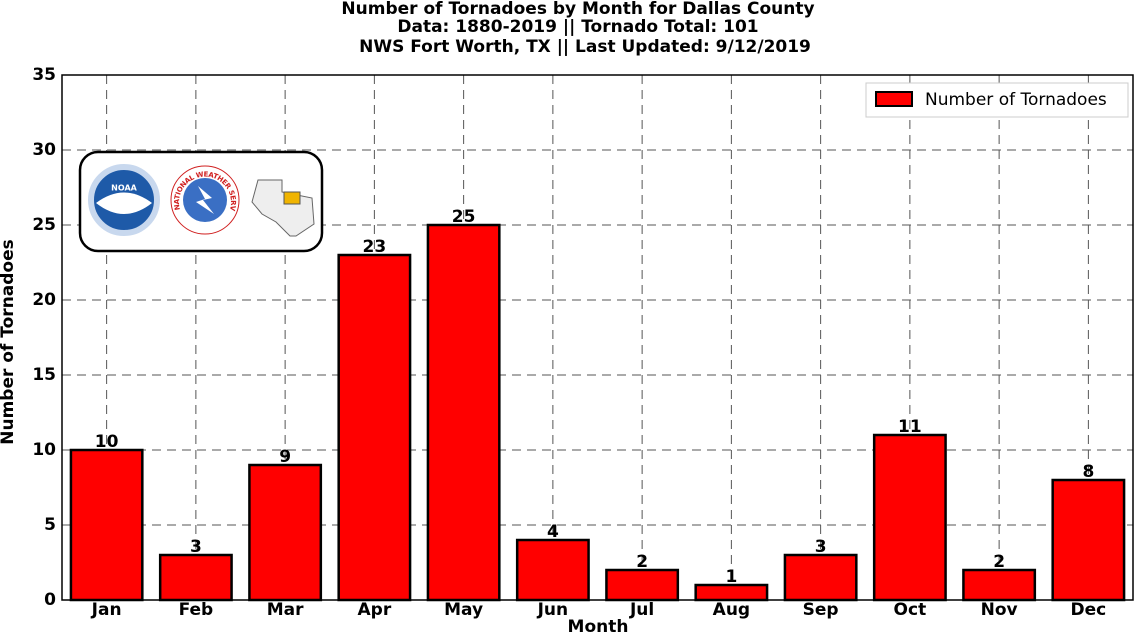  I want to click on value-label: 8, so click(1088, 472).